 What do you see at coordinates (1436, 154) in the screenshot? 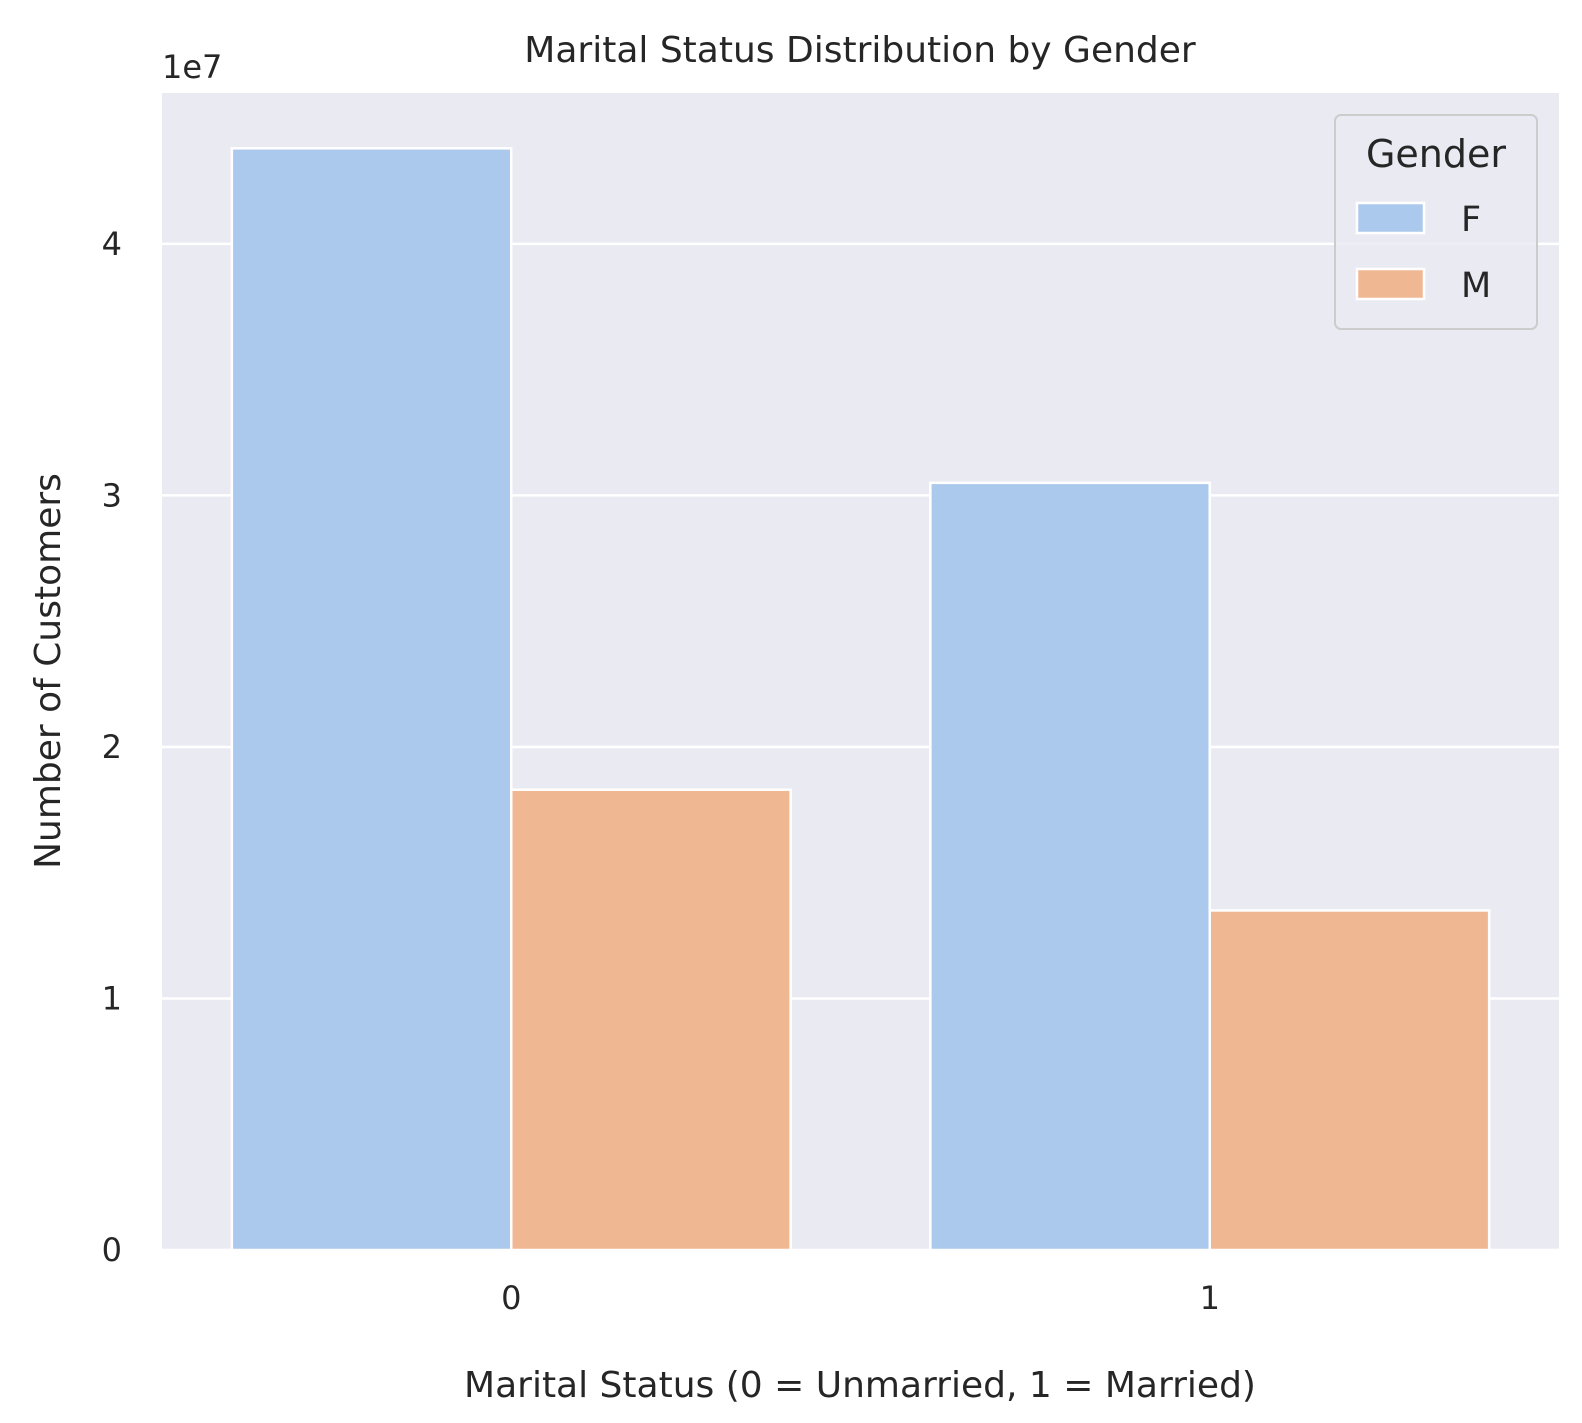
I see `legend-title: Gender` at bounding box center [1436, 154].